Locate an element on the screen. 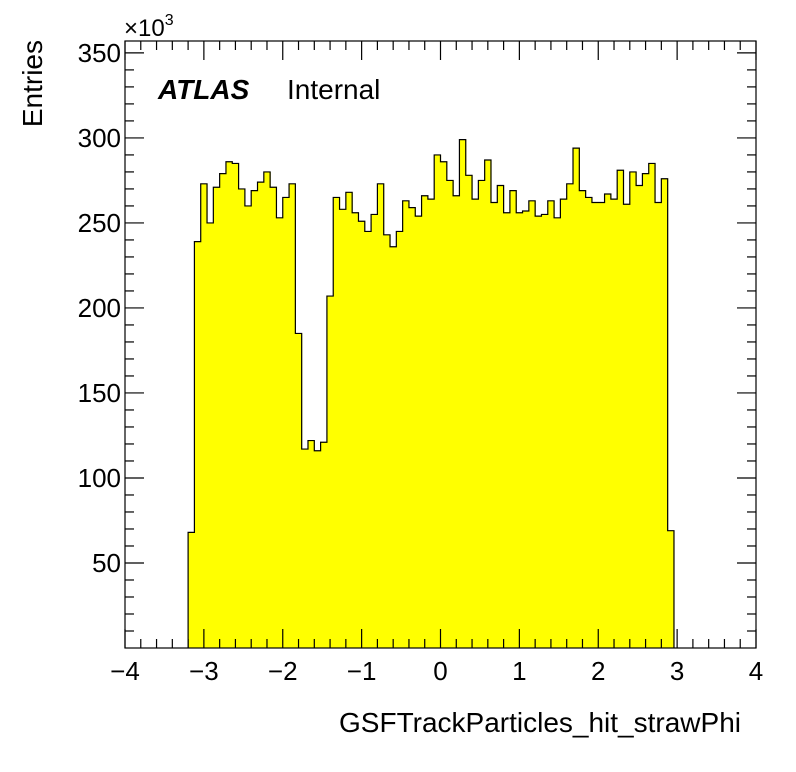 This screenshot has width=796, height=772. y-tick-label: 150 is located at coordinates (99, 393).